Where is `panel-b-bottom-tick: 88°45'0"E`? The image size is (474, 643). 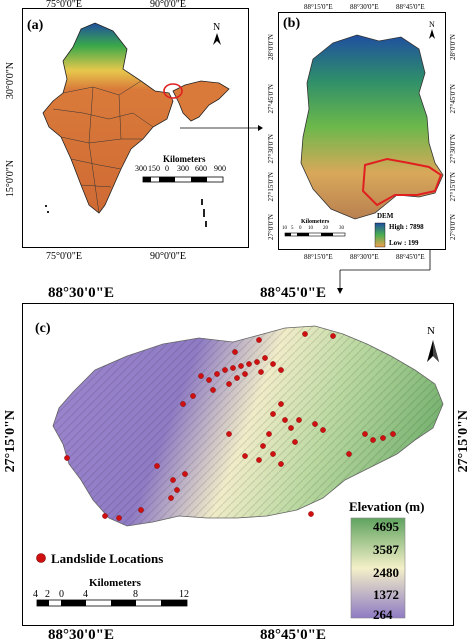
panel-b-bottom-tick: 88°45'0"E is located at coordinates (410, 257).